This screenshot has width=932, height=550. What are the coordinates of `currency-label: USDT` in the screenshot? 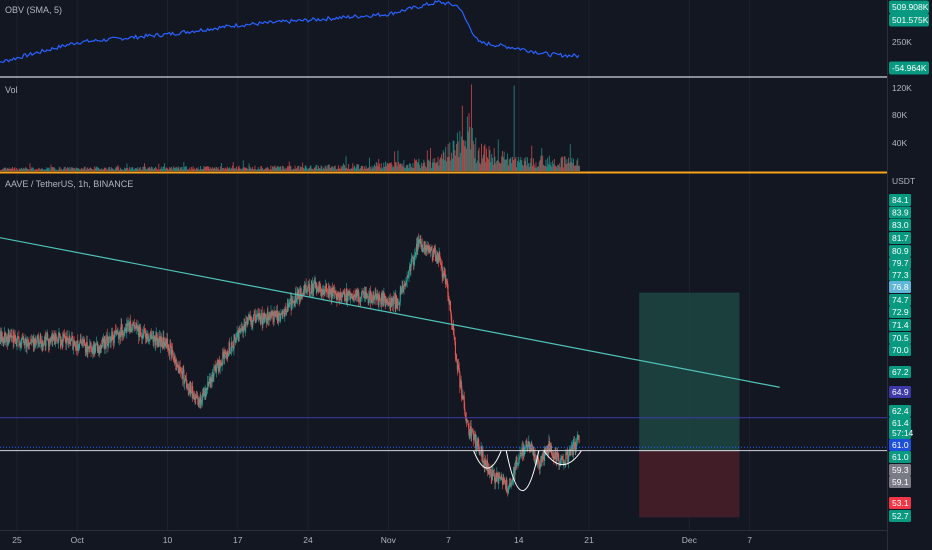 It's located at (903, 181).